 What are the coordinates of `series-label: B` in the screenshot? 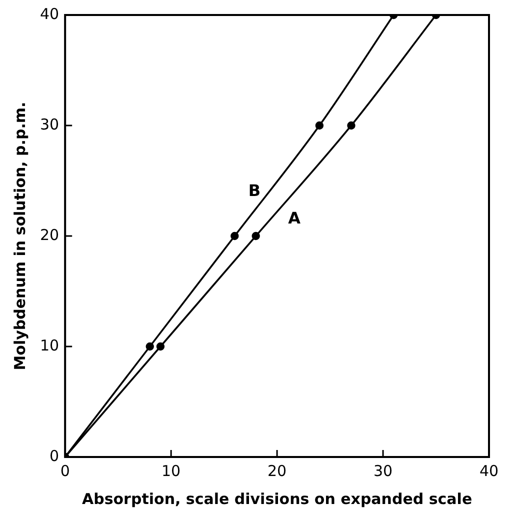 It's located at (254, 190).